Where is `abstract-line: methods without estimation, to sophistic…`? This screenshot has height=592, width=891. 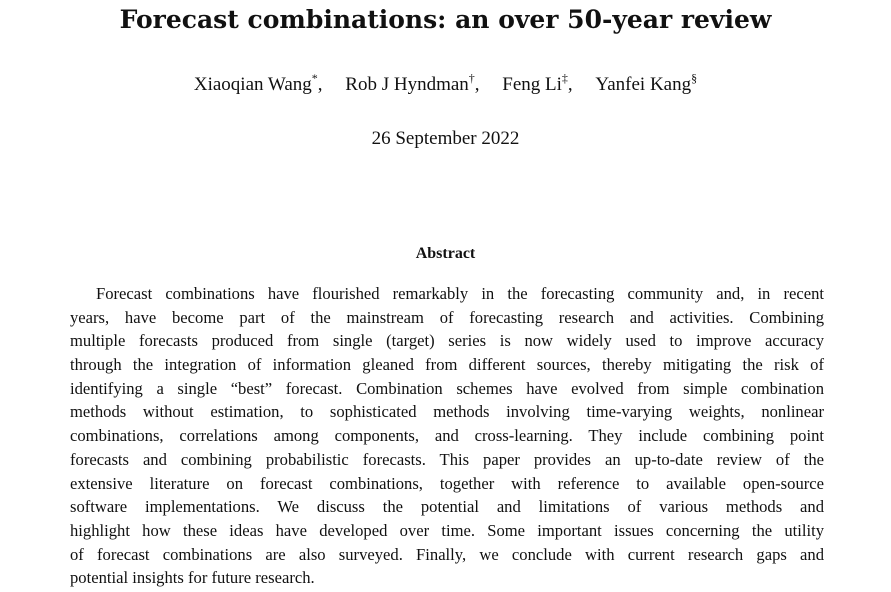
abstract-line: methods without estimation, to sophistic… is located at coordinates (447, 412).